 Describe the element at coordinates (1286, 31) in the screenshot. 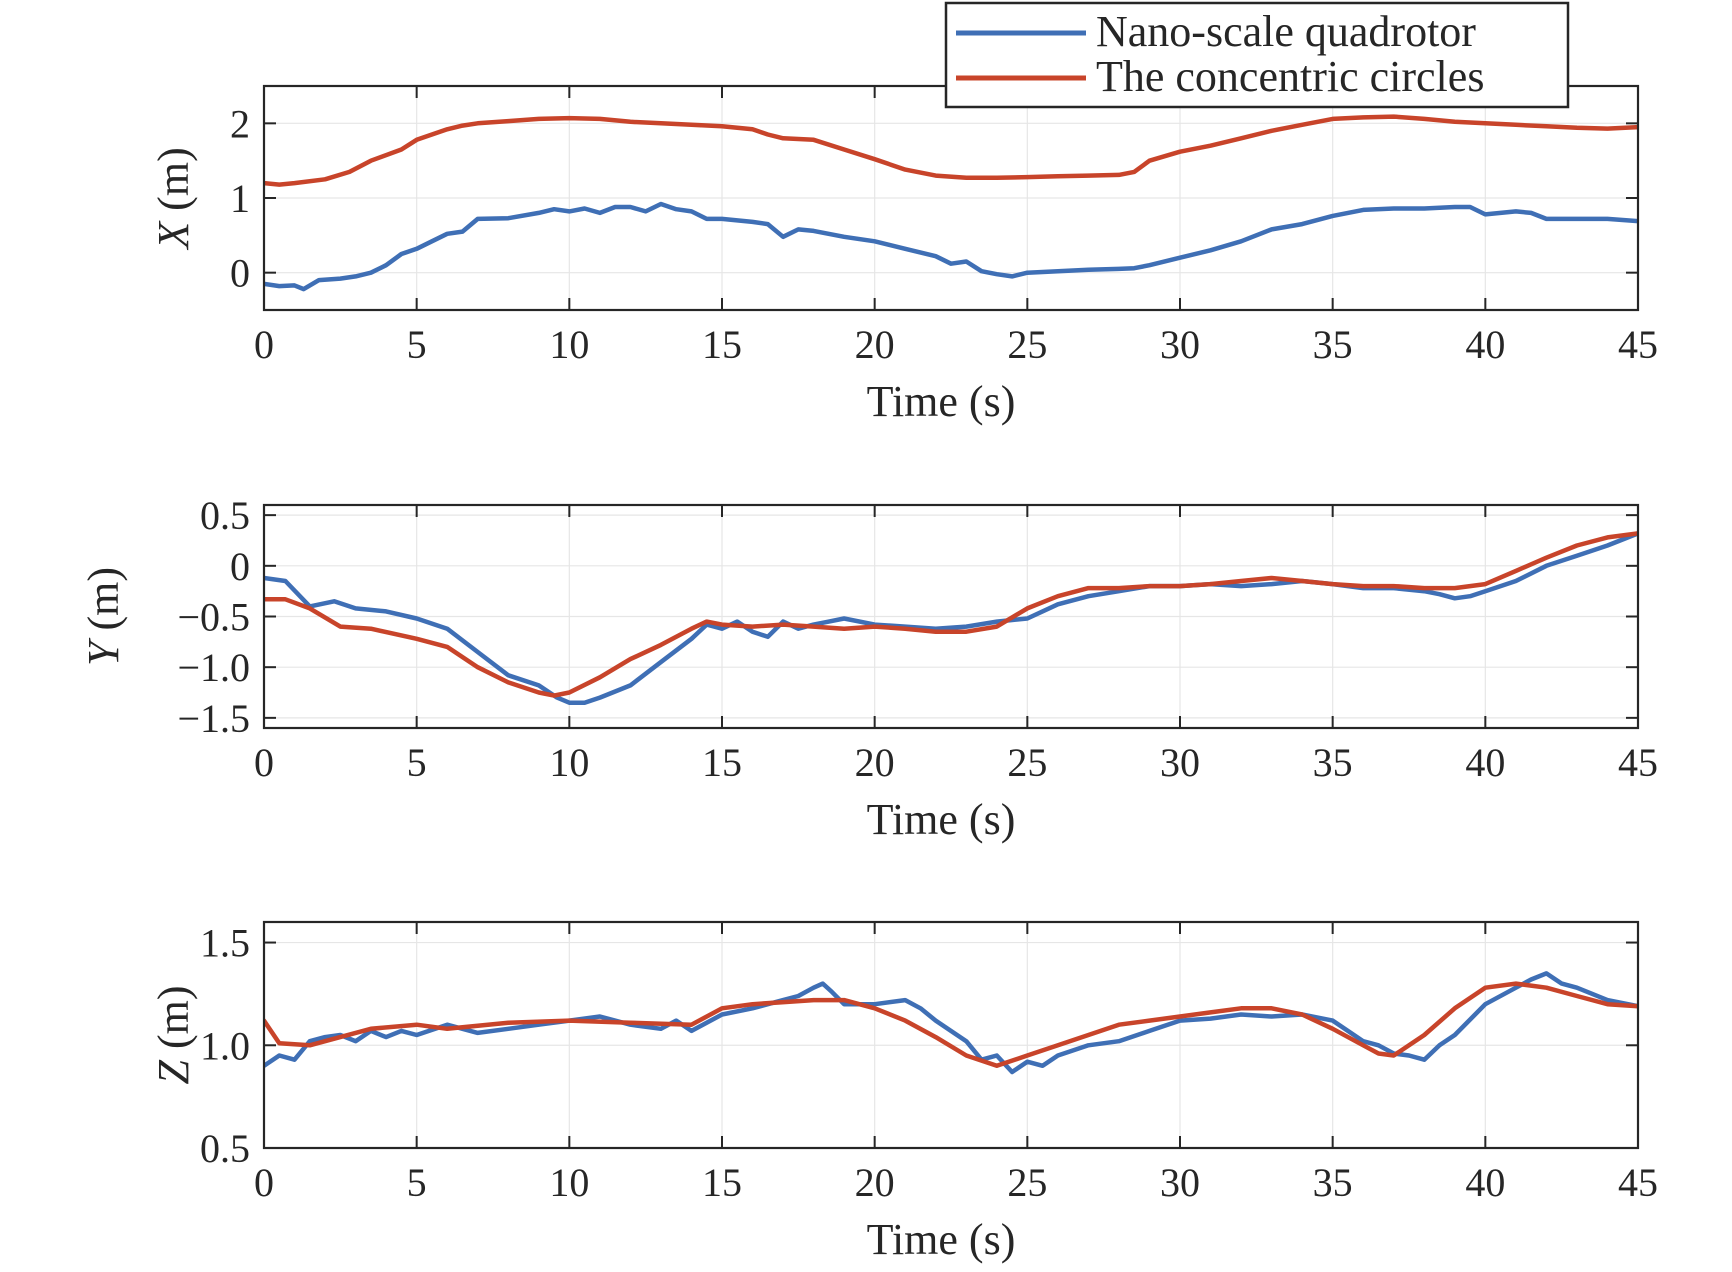

I see `legend-entry-nano: Nano-scale quadrotor` at that location.